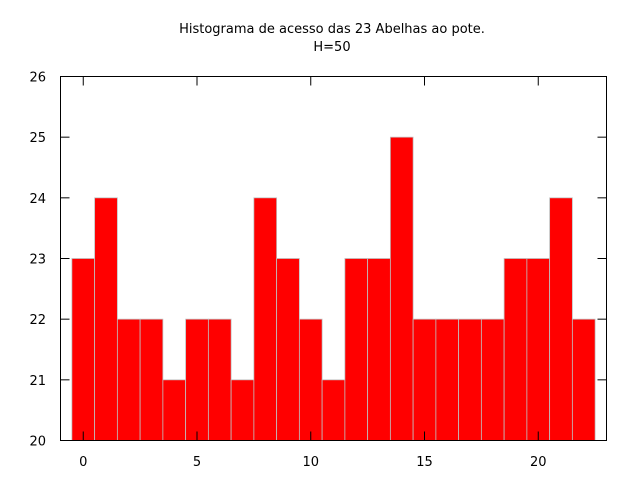 Image resolution: width=640 pixels, height=480 pixels. I want to click on y-tick-label-26: 26, so click(37, 78).